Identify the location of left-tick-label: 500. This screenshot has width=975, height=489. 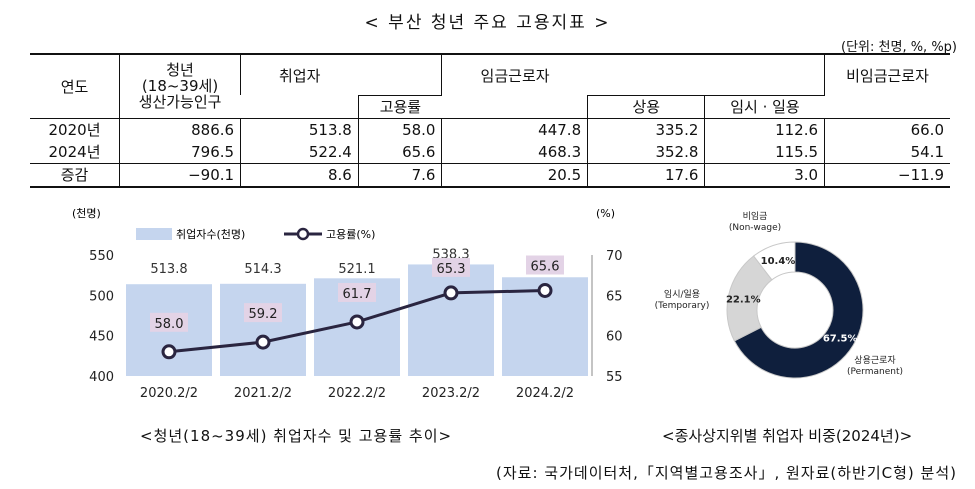
(101, 296).